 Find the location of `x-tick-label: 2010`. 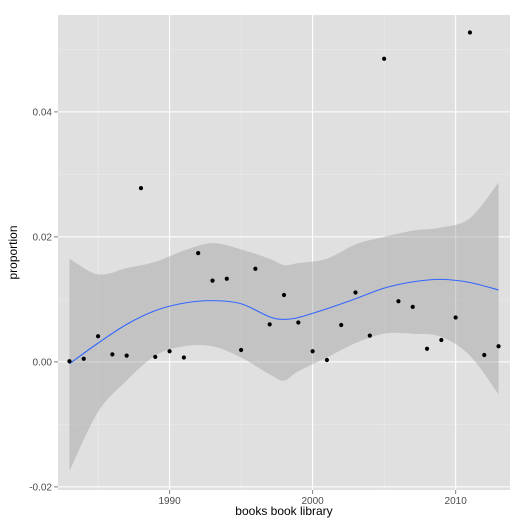

x-tick-label: 2010 is located at coordinates (456, 501).